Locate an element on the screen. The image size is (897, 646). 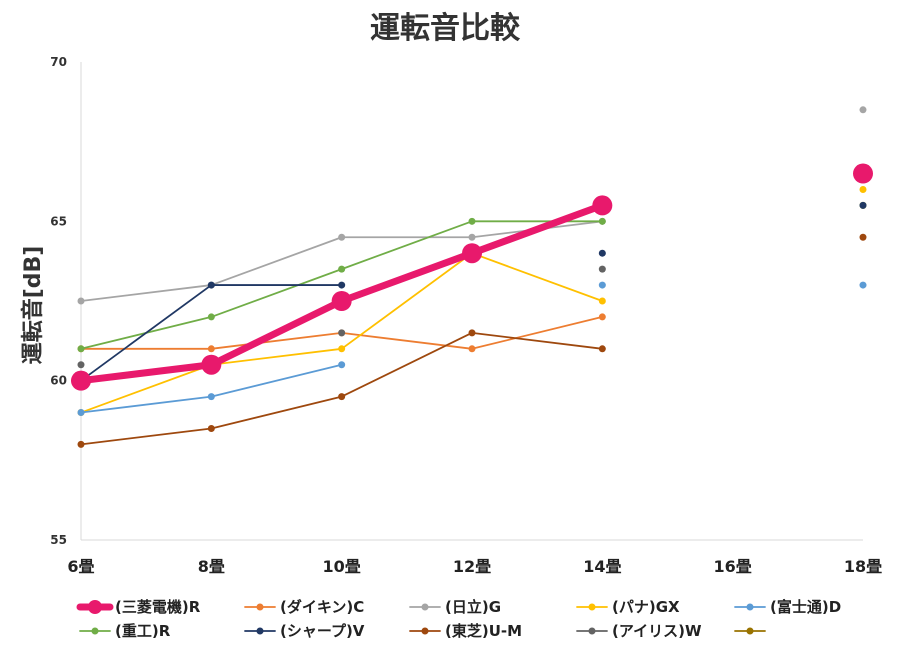
legend-item: (日立)G is located at coordinates (455, 607).